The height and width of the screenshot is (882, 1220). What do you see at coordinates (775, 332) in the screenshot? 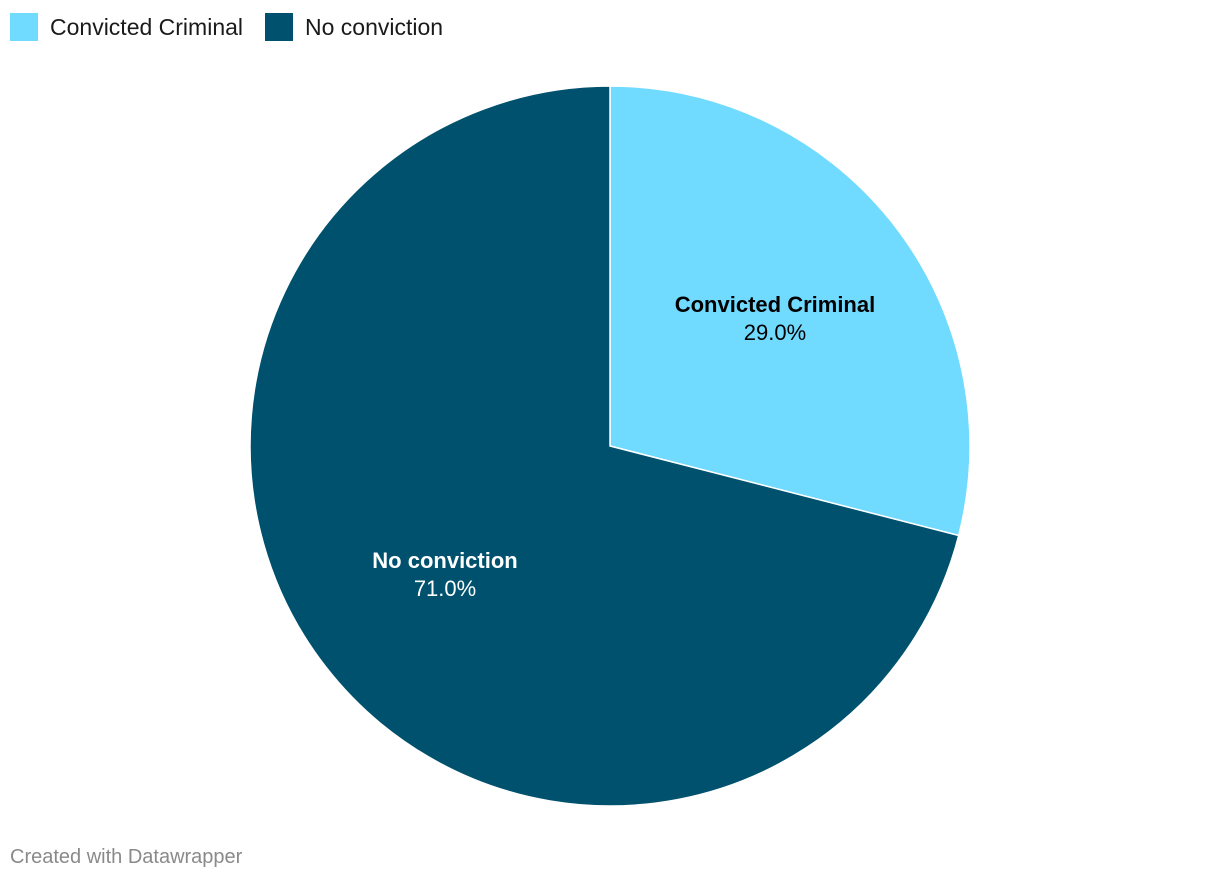
I see `slice-value-label-convicted-criminal: 29.0%` at bounding box center [775, 332].